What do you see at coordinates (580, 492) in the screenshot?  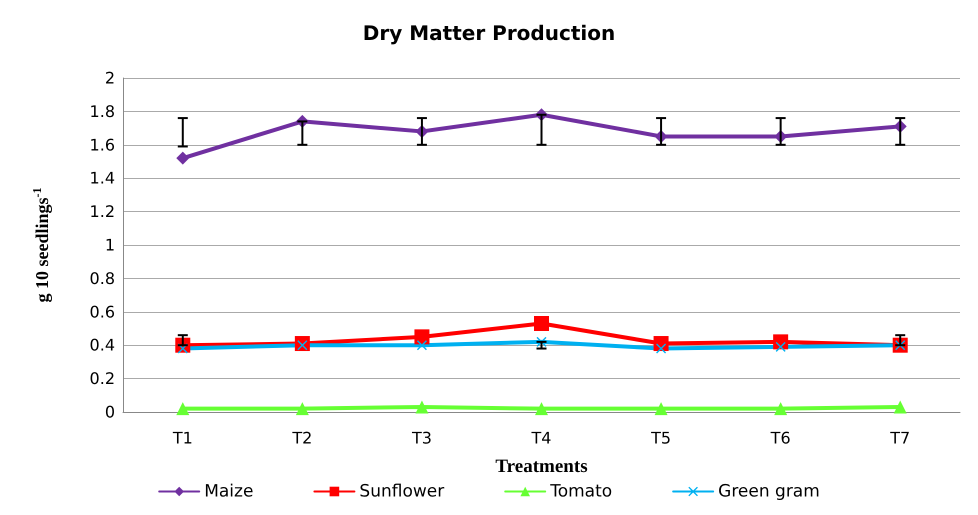 I see `legend-label: Tomato` at bounding box center [580, 492].